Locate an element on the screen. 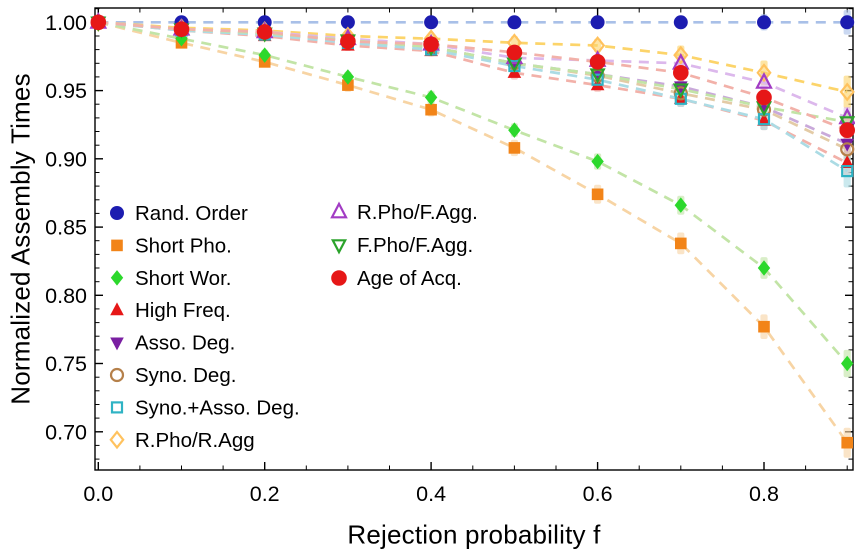 This screenshot has height=557, width=855. legend-item-age-of-acq: Age of Acq. is located at coordinates (396, 278).